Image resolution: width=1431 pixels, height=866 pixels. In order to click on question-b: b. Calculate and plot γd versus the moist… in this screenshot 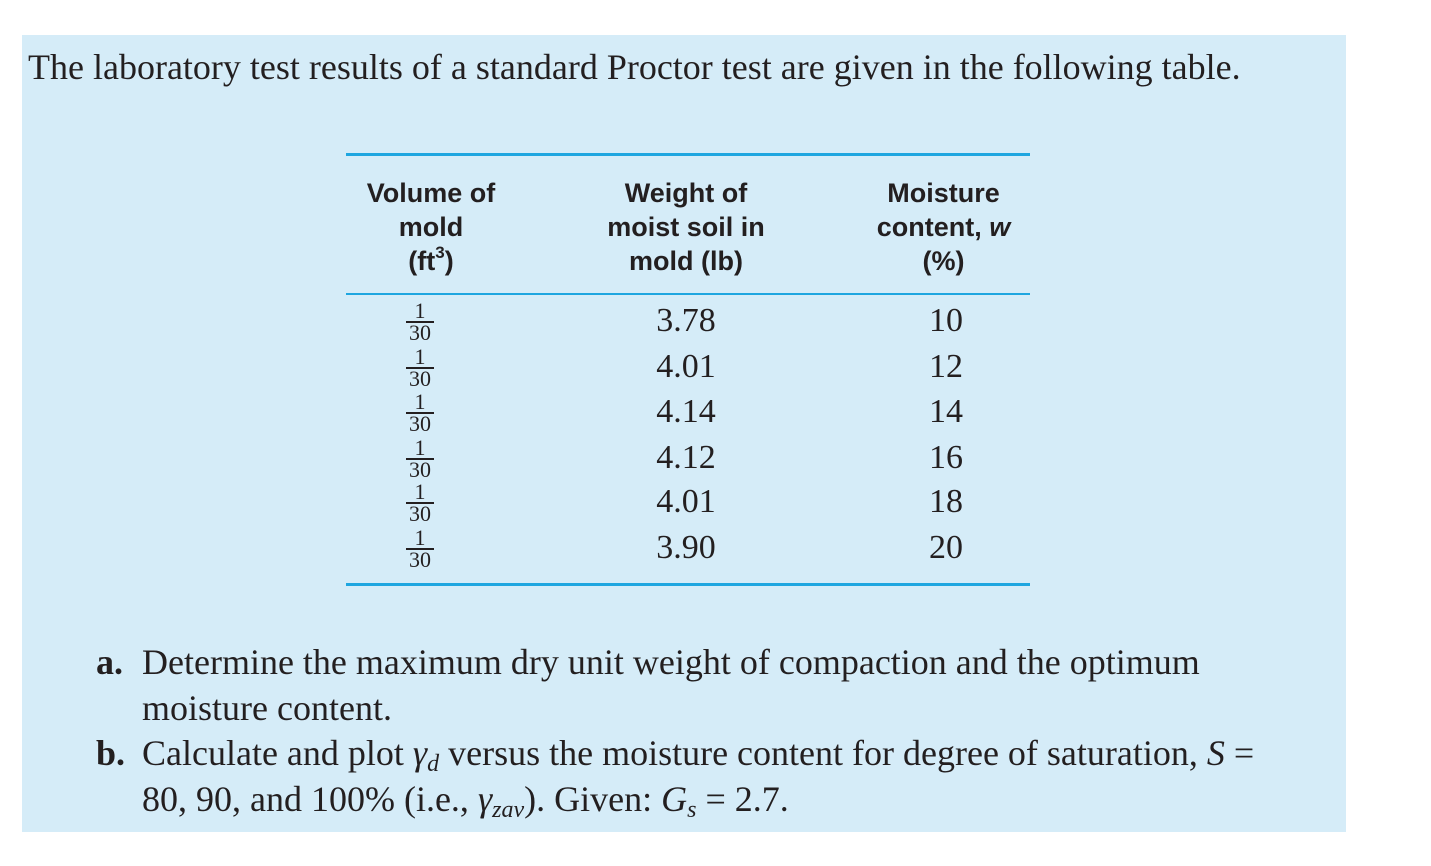, I will do `click(675, 776)`.